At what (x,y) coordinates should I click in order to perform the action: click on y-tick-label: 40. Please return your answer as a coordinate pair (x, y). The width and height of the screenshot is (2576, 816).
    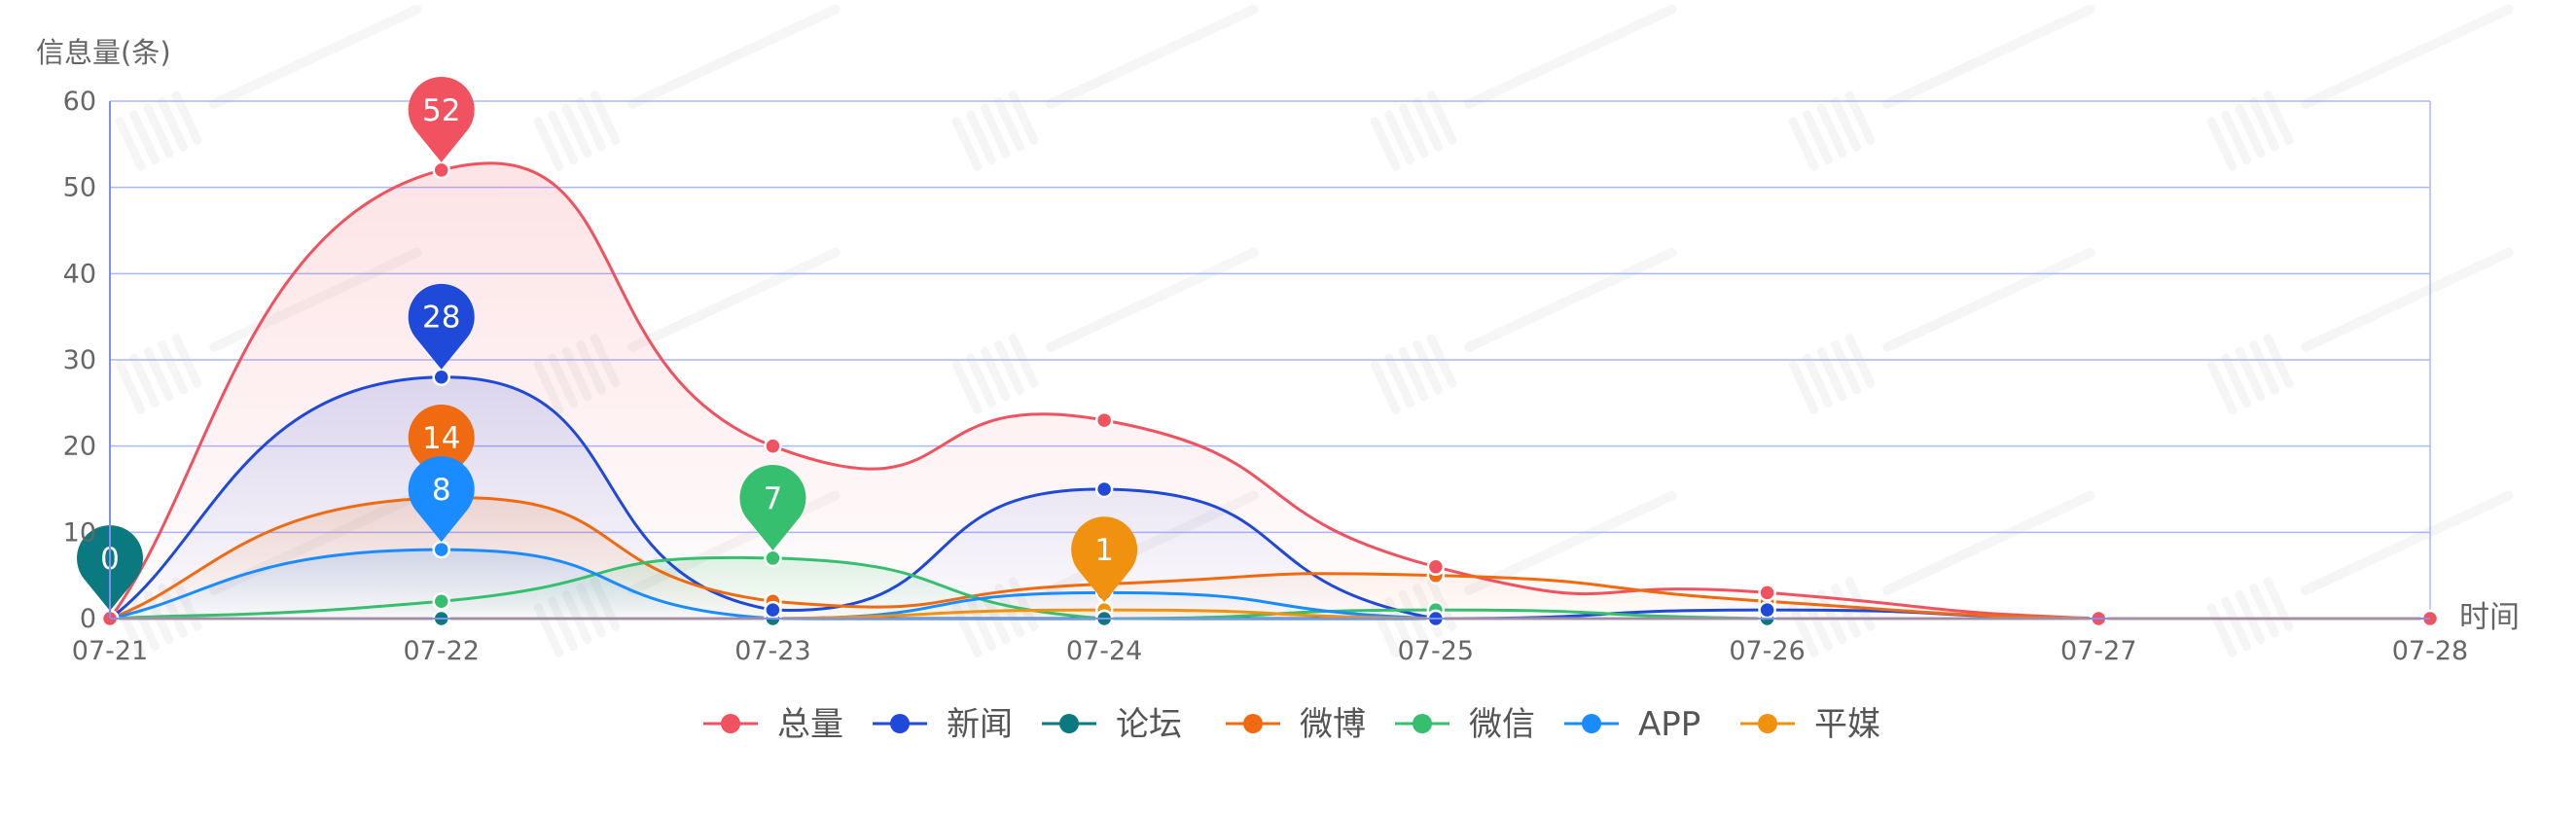
    Looking at the image, I should click on (79, 274).